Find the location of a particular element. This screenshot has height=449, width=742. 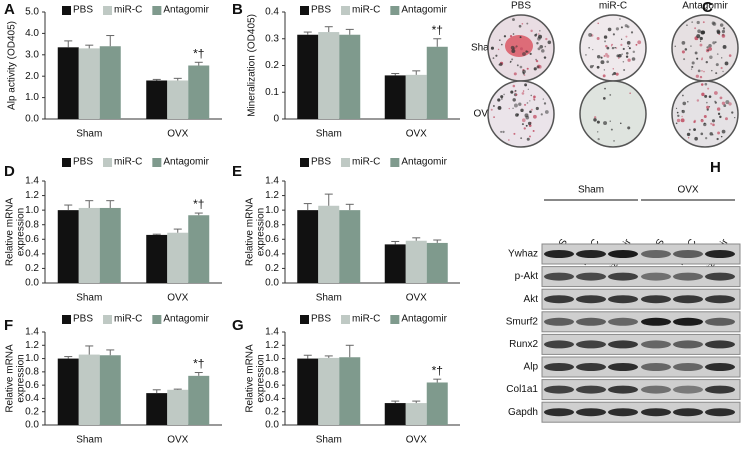

y-tick-label: 1.4 is located at coordinates (272, 332).